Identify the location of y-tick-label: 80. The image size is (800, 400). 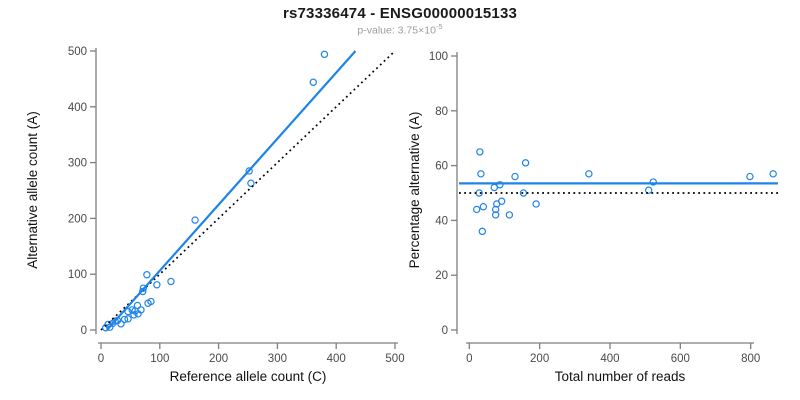
(441, 112).